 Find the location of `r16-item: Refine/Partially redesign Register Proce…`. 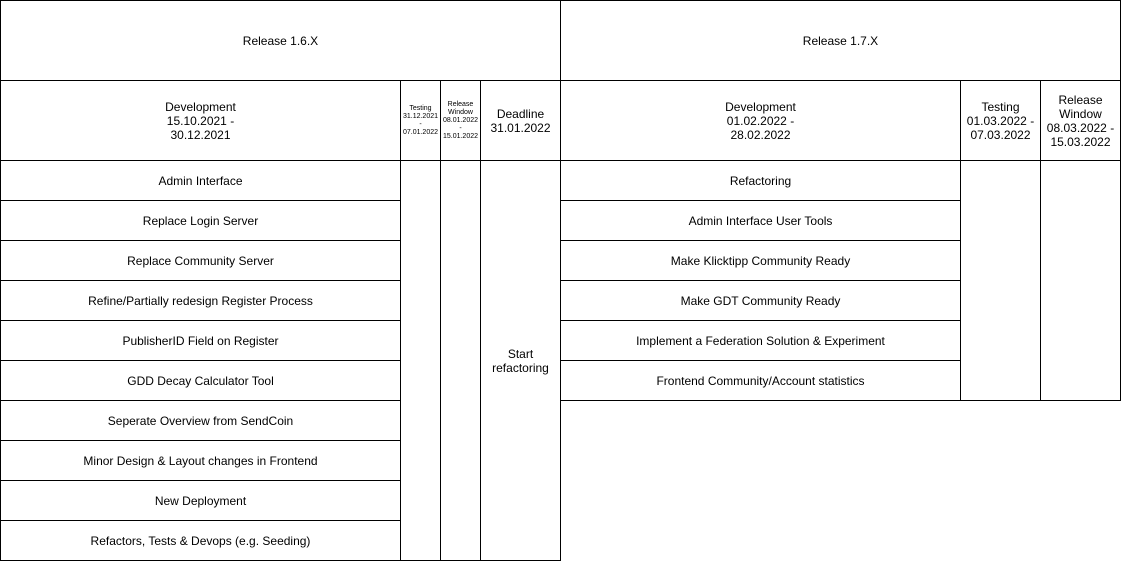

r16-item: Refine/Partially redesign Register Proce… is located at coordinates (200, 300).